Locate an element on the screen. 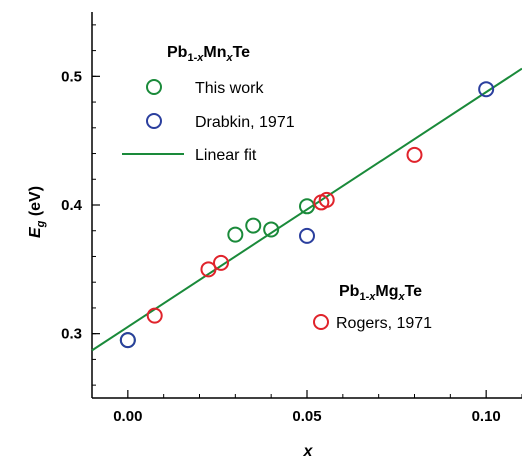  legend-label-linear-fit: Linear fit is located at coordinates (226, 155).